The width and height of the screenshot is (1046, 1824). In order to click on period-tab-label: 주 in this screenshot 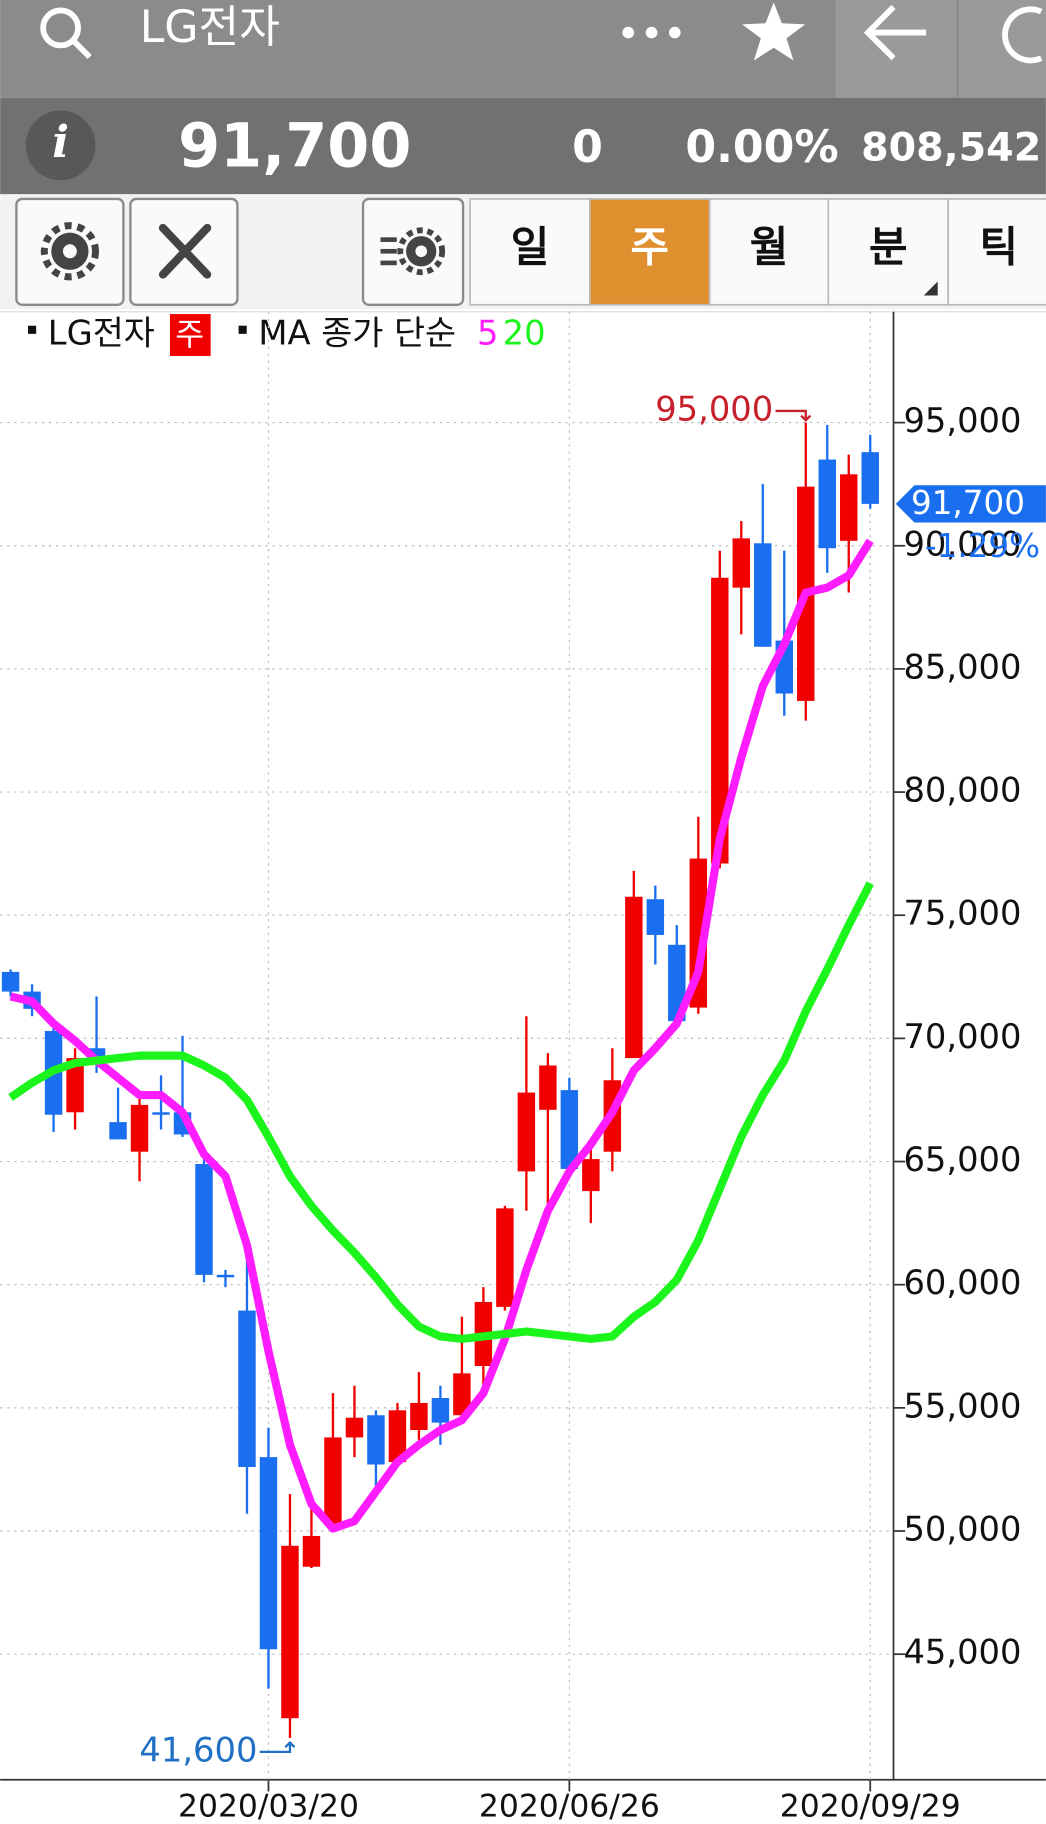, I will do `click(650, 247)`.